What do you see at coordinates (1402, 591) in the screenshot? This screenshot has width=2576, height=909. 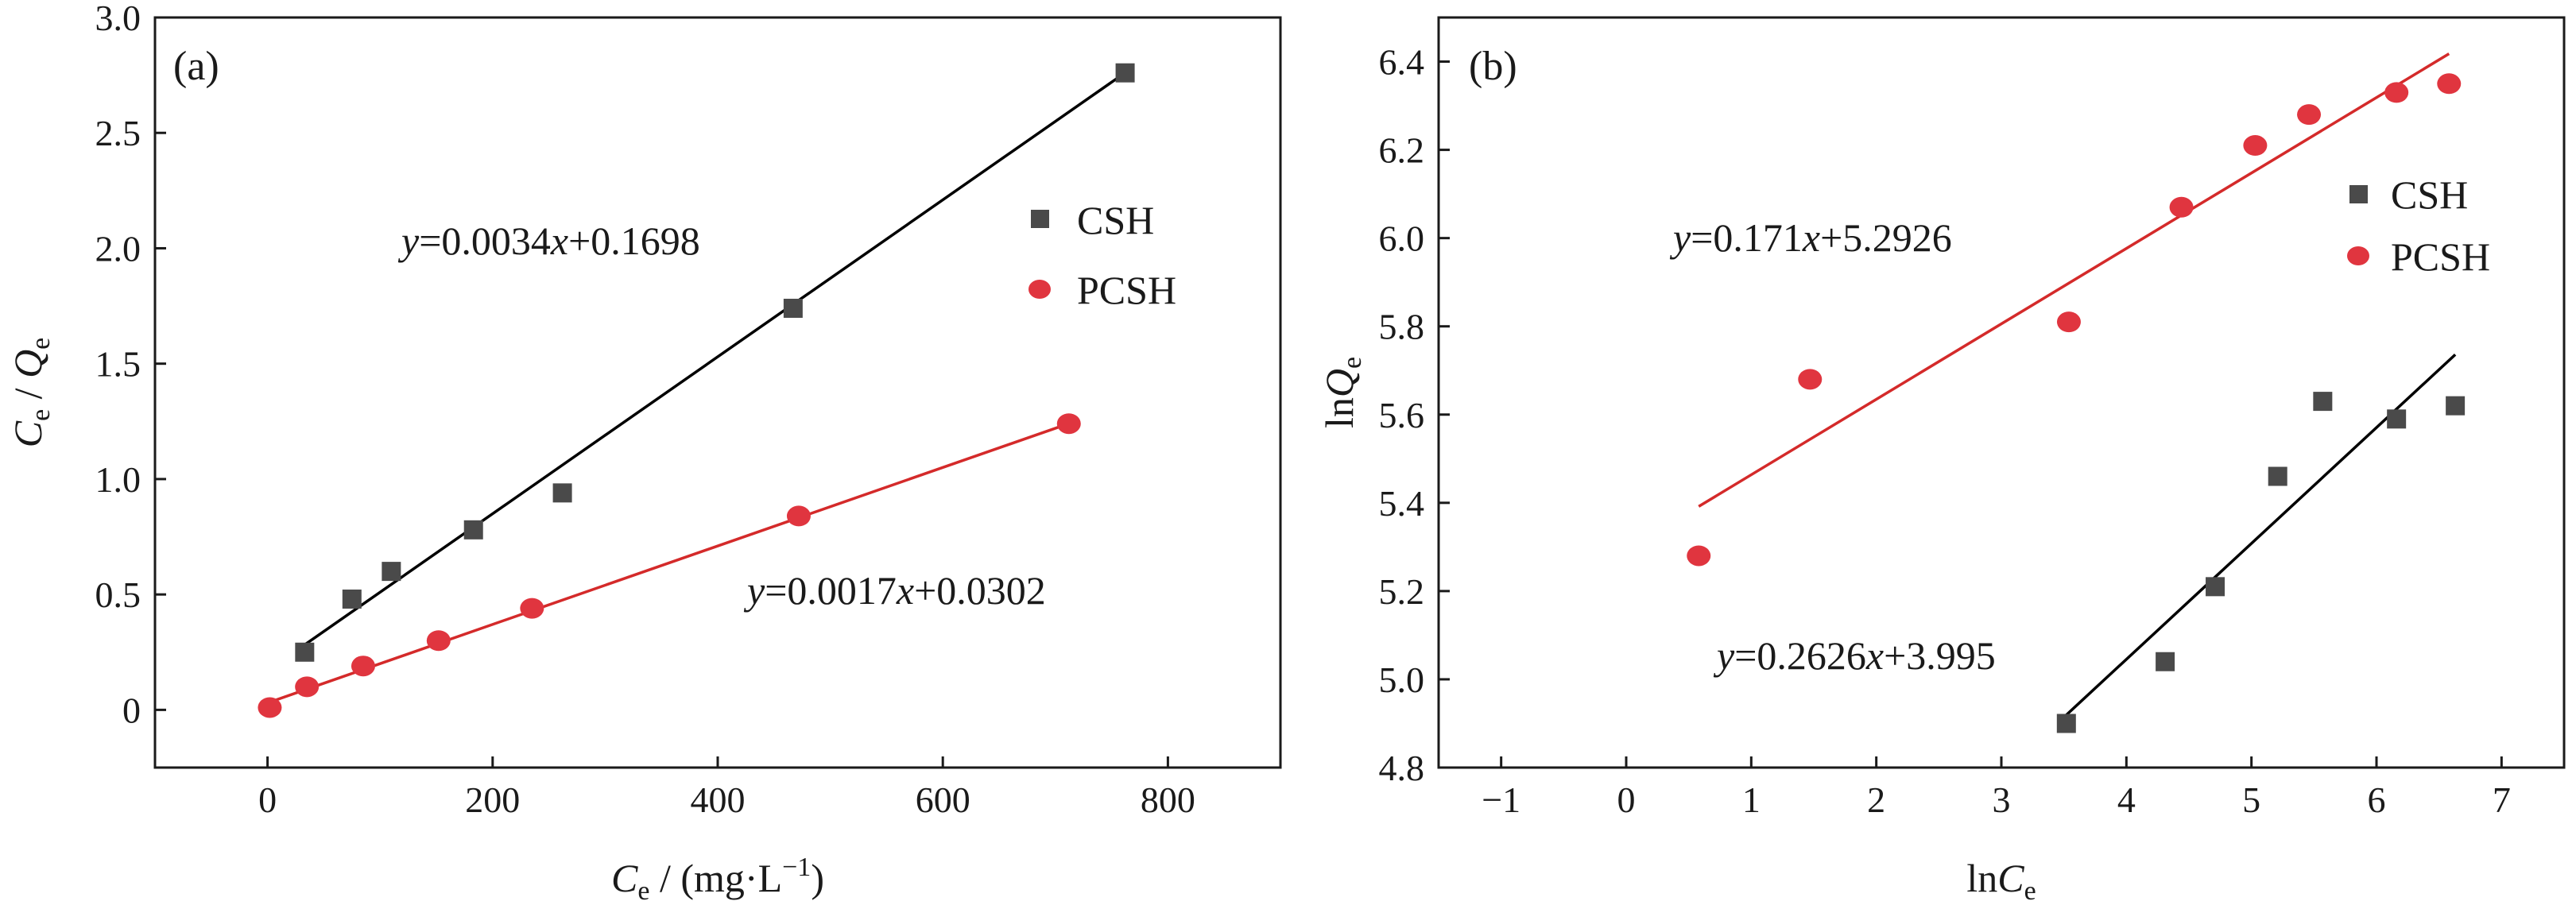 I see `y-tick-label-b: 5.2` at bounding box center [1402, 591].